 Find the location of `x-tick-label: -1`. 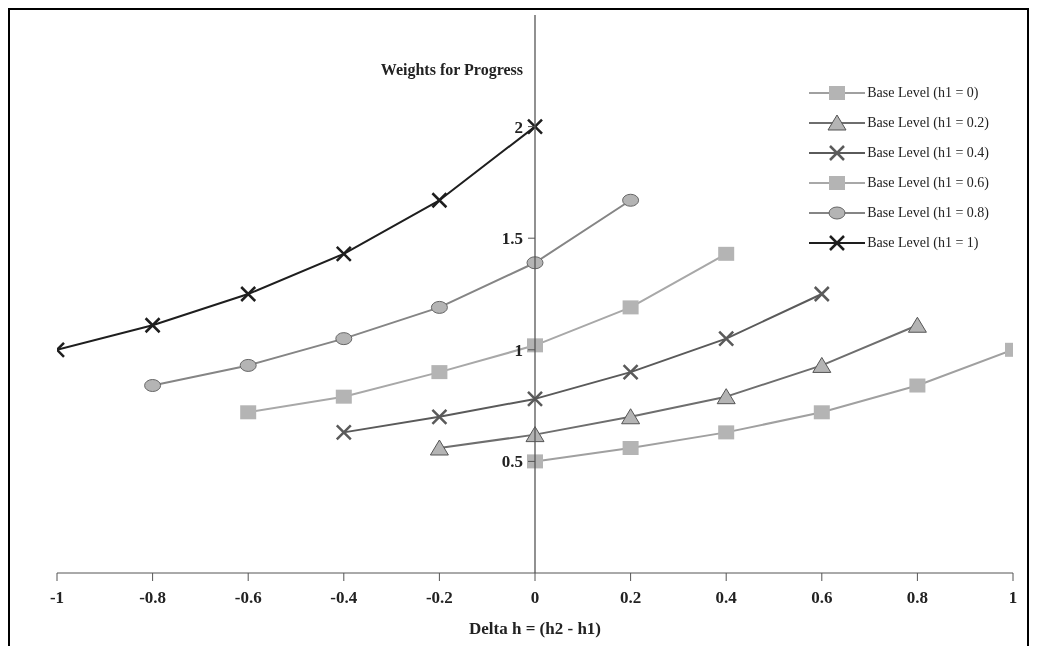

x-tick-label: -1 is located at coordinates (57, 598).